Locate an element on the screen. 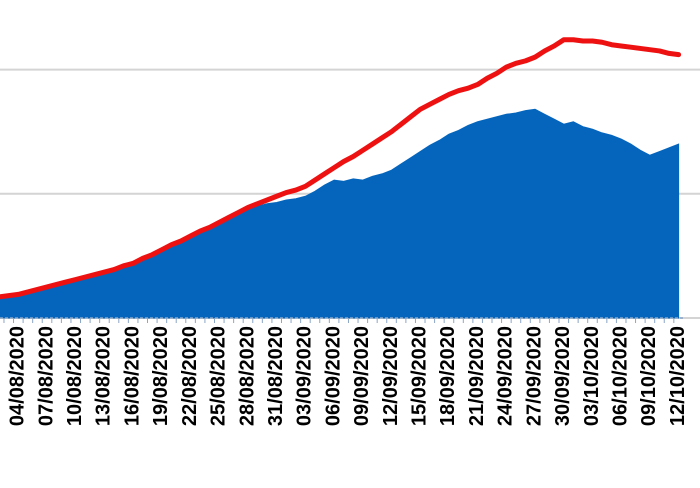 The height and width of the screenshot is (488, 700). x-tick-label: 21/09/2020 is located at coordinates (477, 376).